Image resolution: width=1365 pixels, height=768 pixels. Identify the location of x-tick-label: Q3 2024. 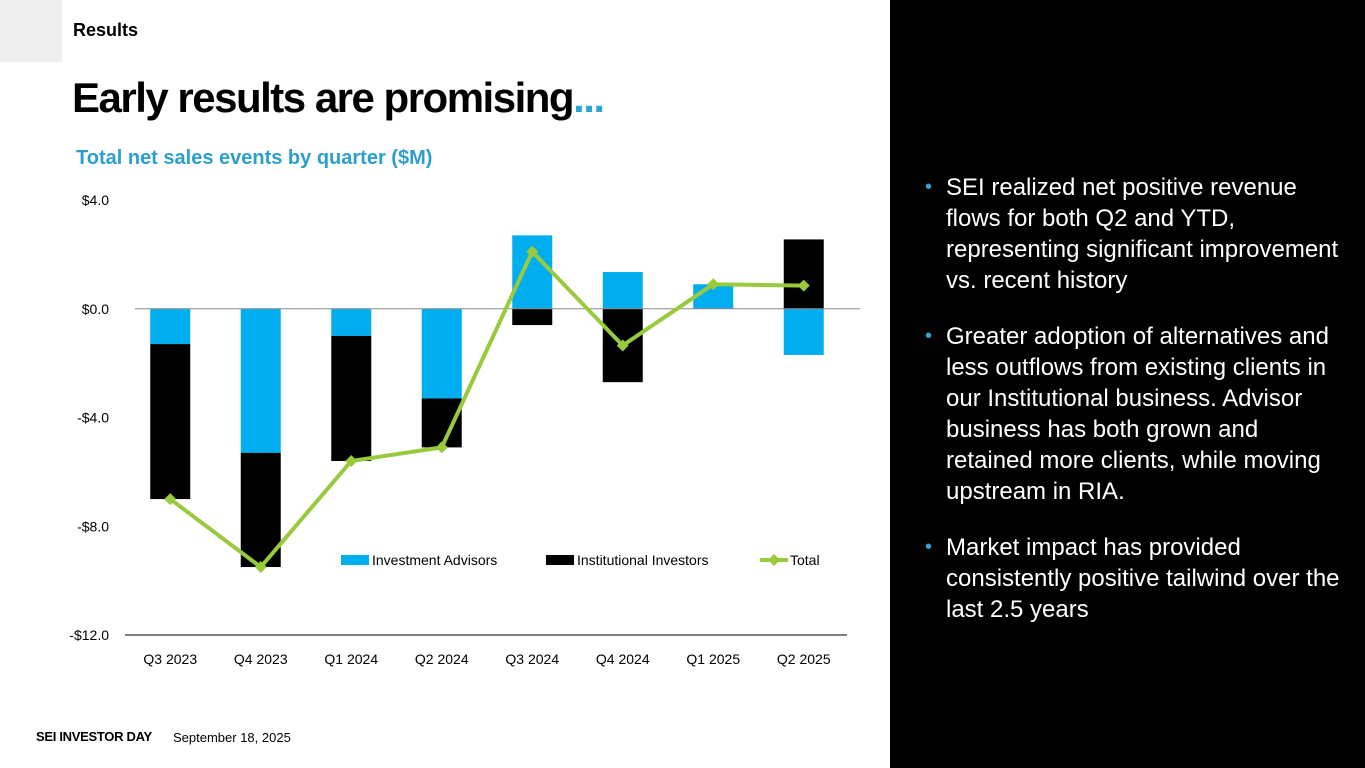
(532, 659).